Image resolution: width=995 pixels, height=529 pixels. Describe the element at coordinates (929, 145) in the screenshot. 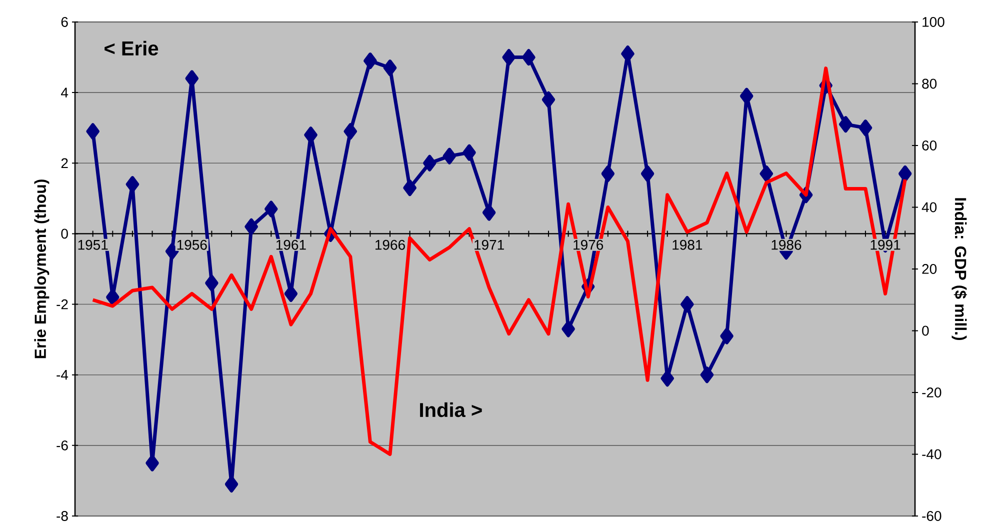

I see `y2-tick-label: 60` at that location.